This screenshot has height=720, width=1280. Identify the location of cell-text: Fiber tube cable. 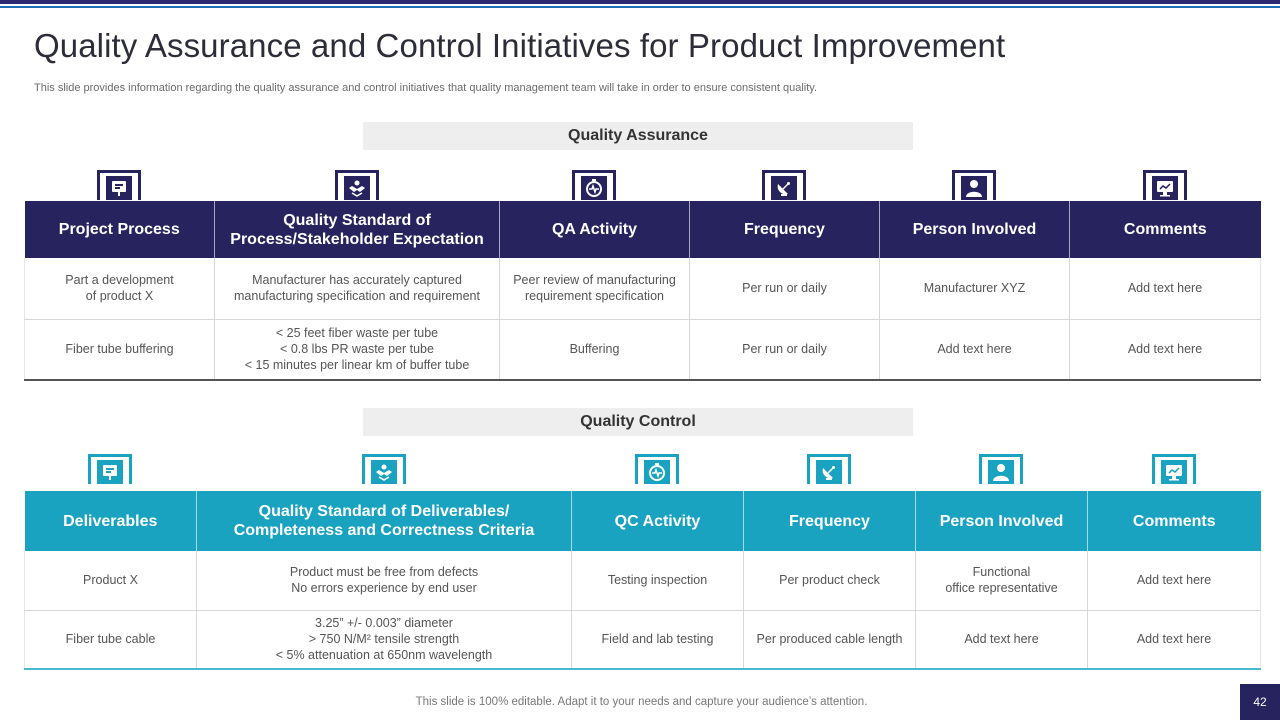
(110, 639).